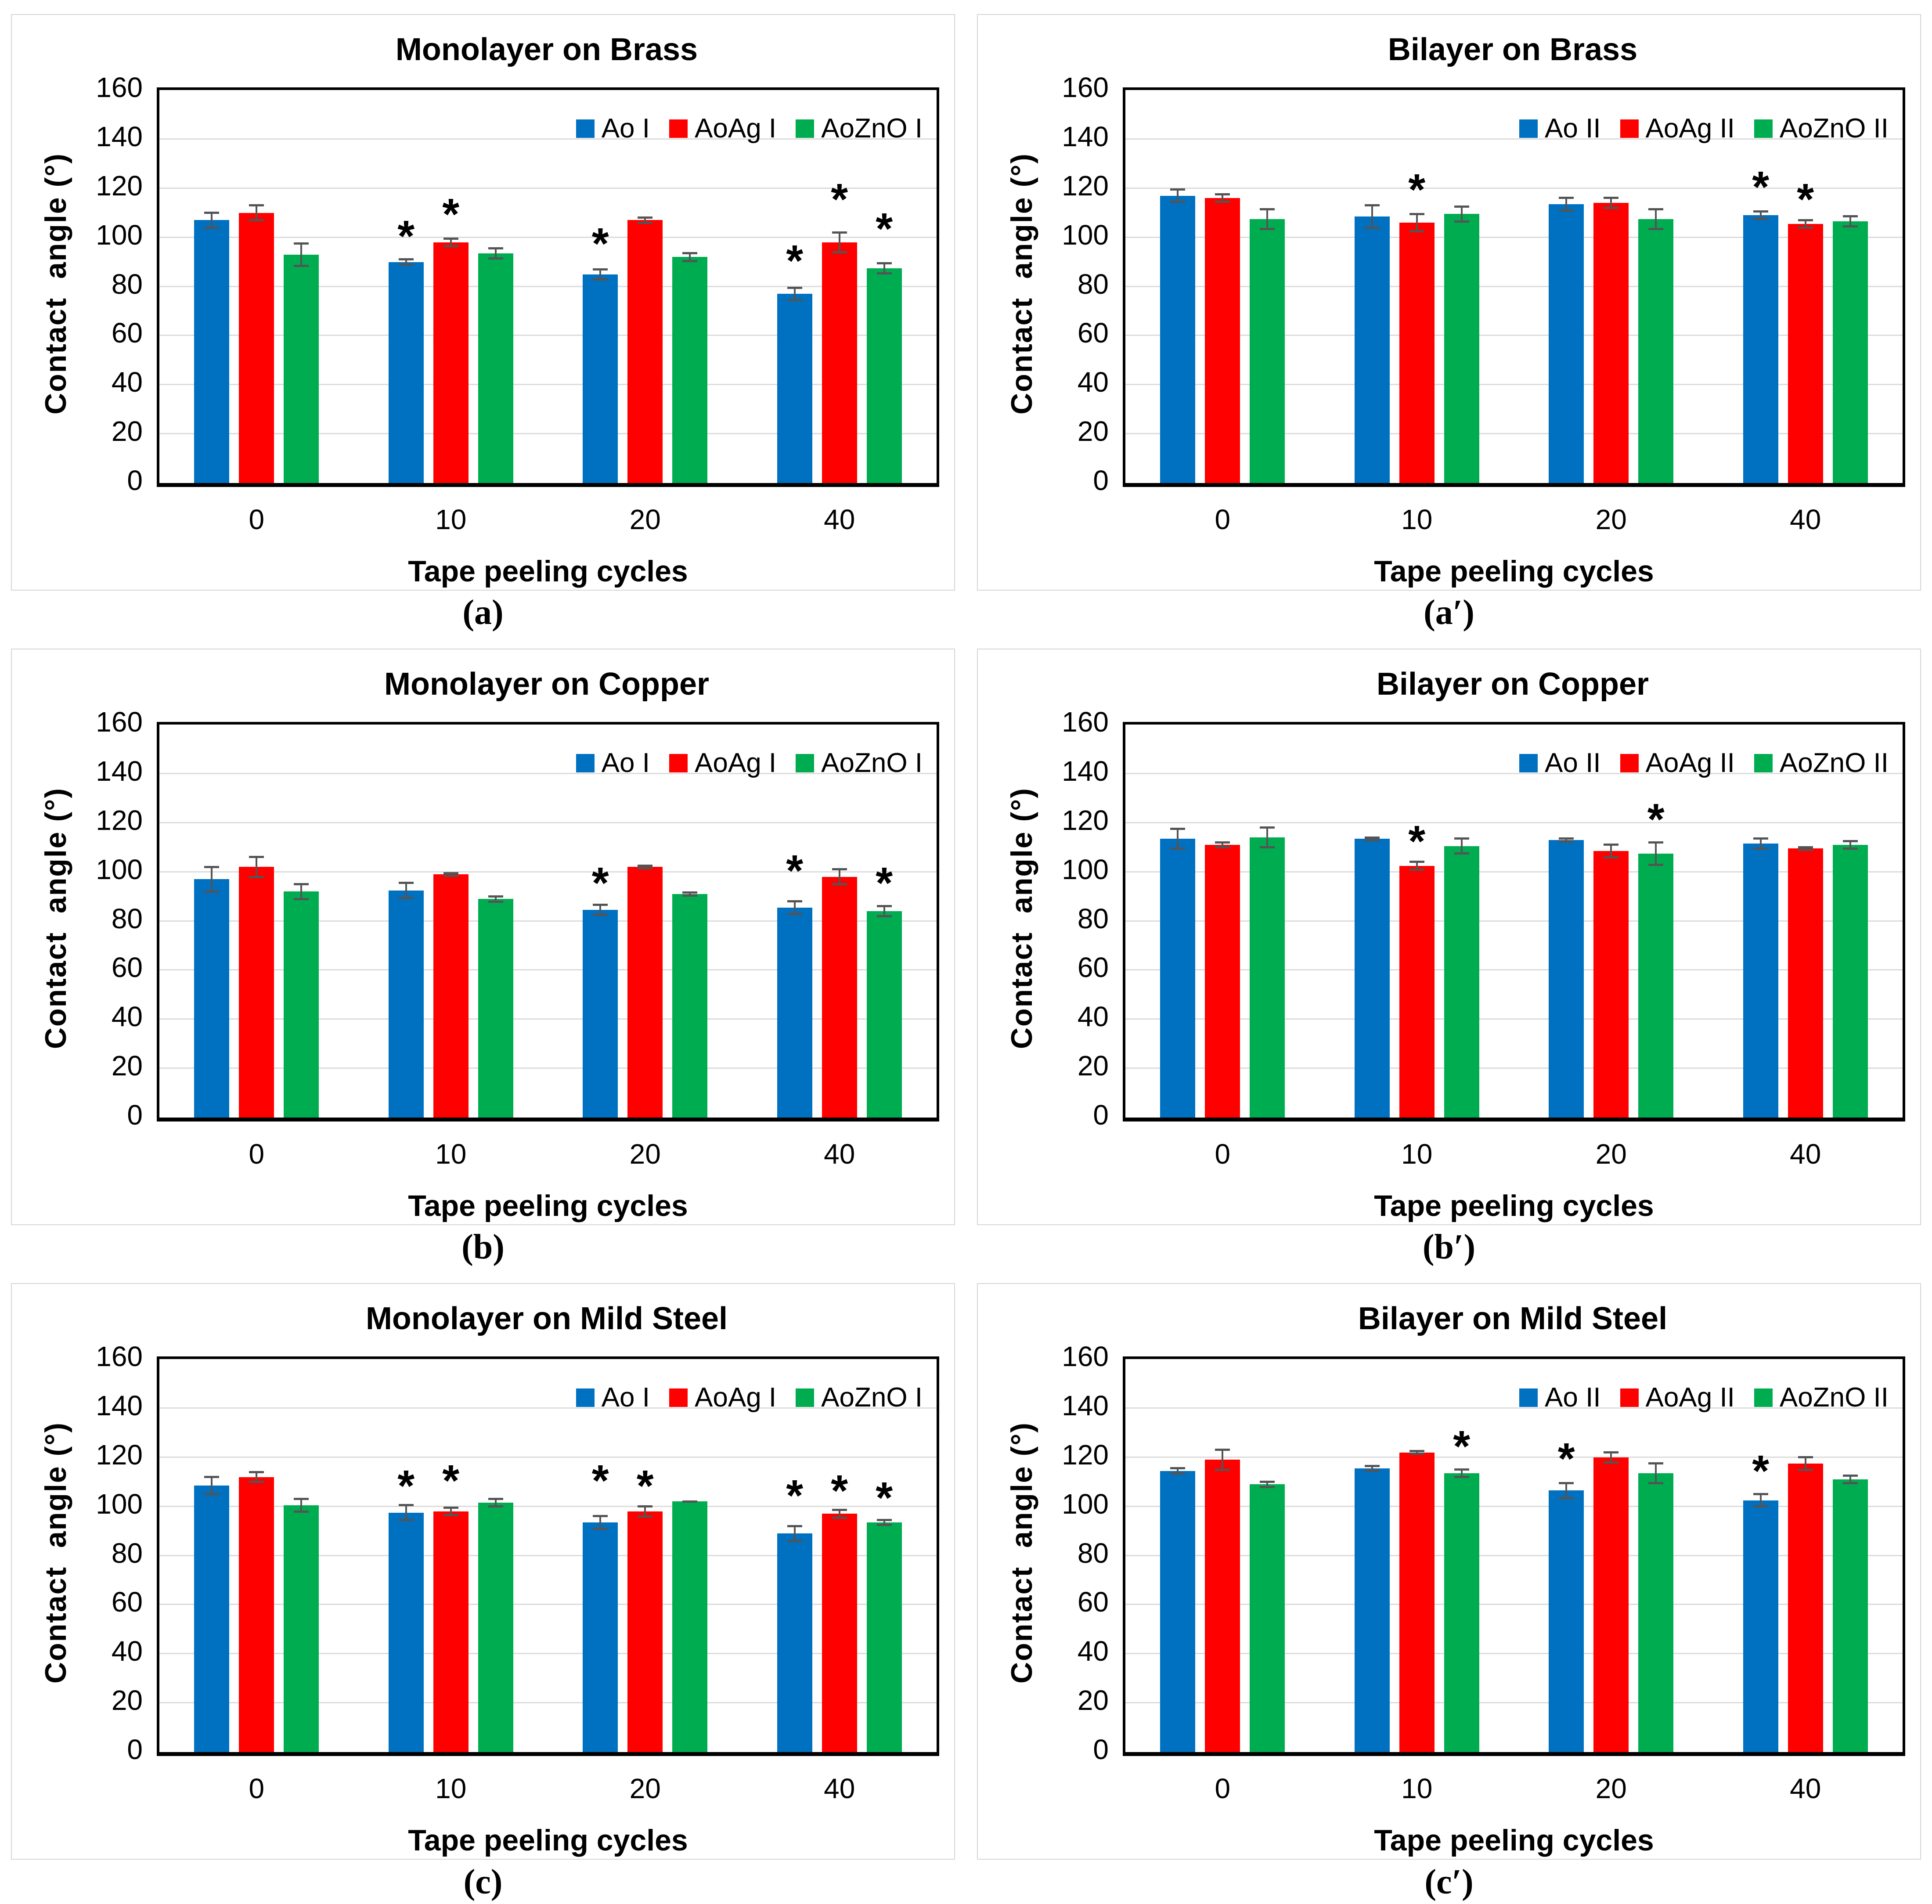 This screenshot has height=1904, width=1932. What do you see at coordinates (257, 992) in the screenshot?
I see `bar-aoag-i` at bounding box center [257, 992].